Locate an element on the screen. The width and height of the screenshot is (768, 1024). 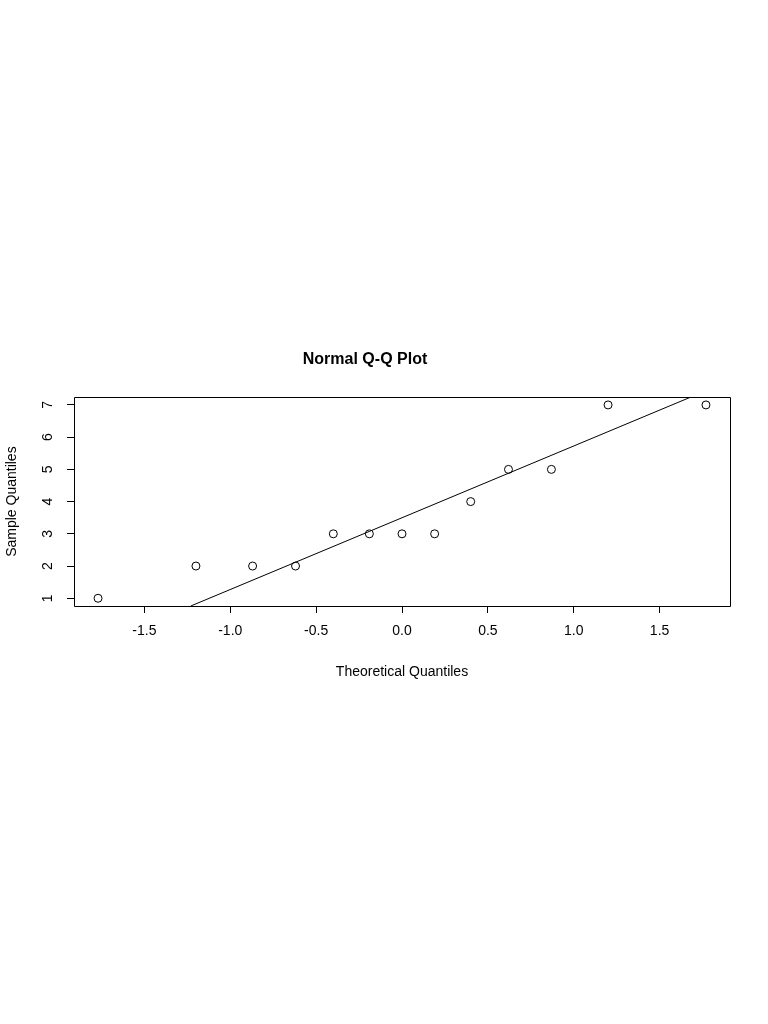
y-tick-label: 3 is located at coordinates (46, 533).